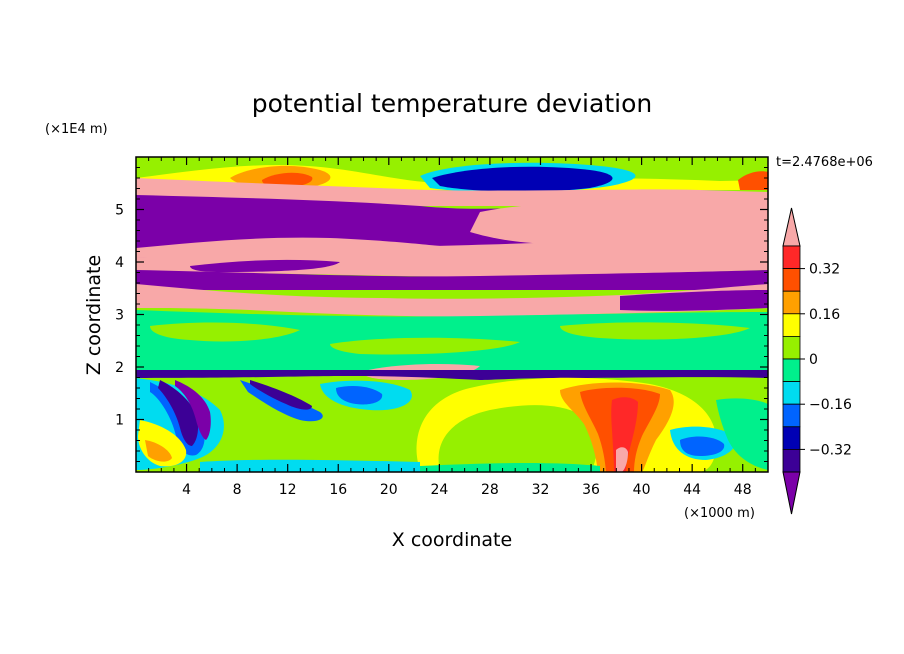 The height and width of the screenshot is (654, 904). Describe the element at coordinates (591, 490) in the screenshot. I see `x-tick-label: 36` at that location.